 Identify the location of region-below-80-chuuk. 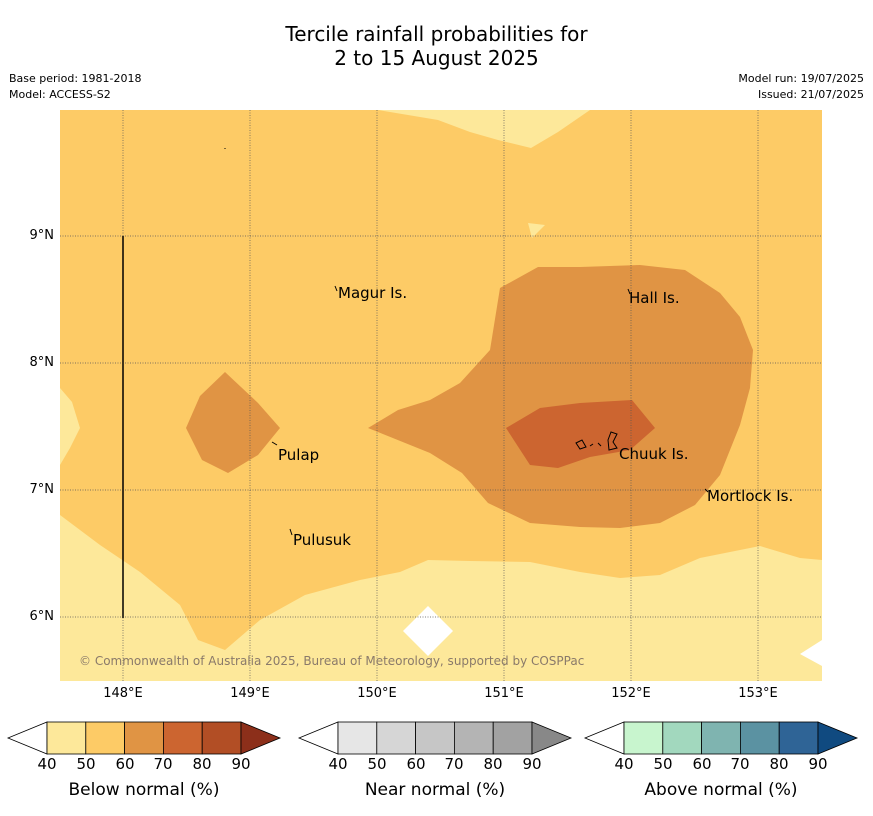
(580, 434).